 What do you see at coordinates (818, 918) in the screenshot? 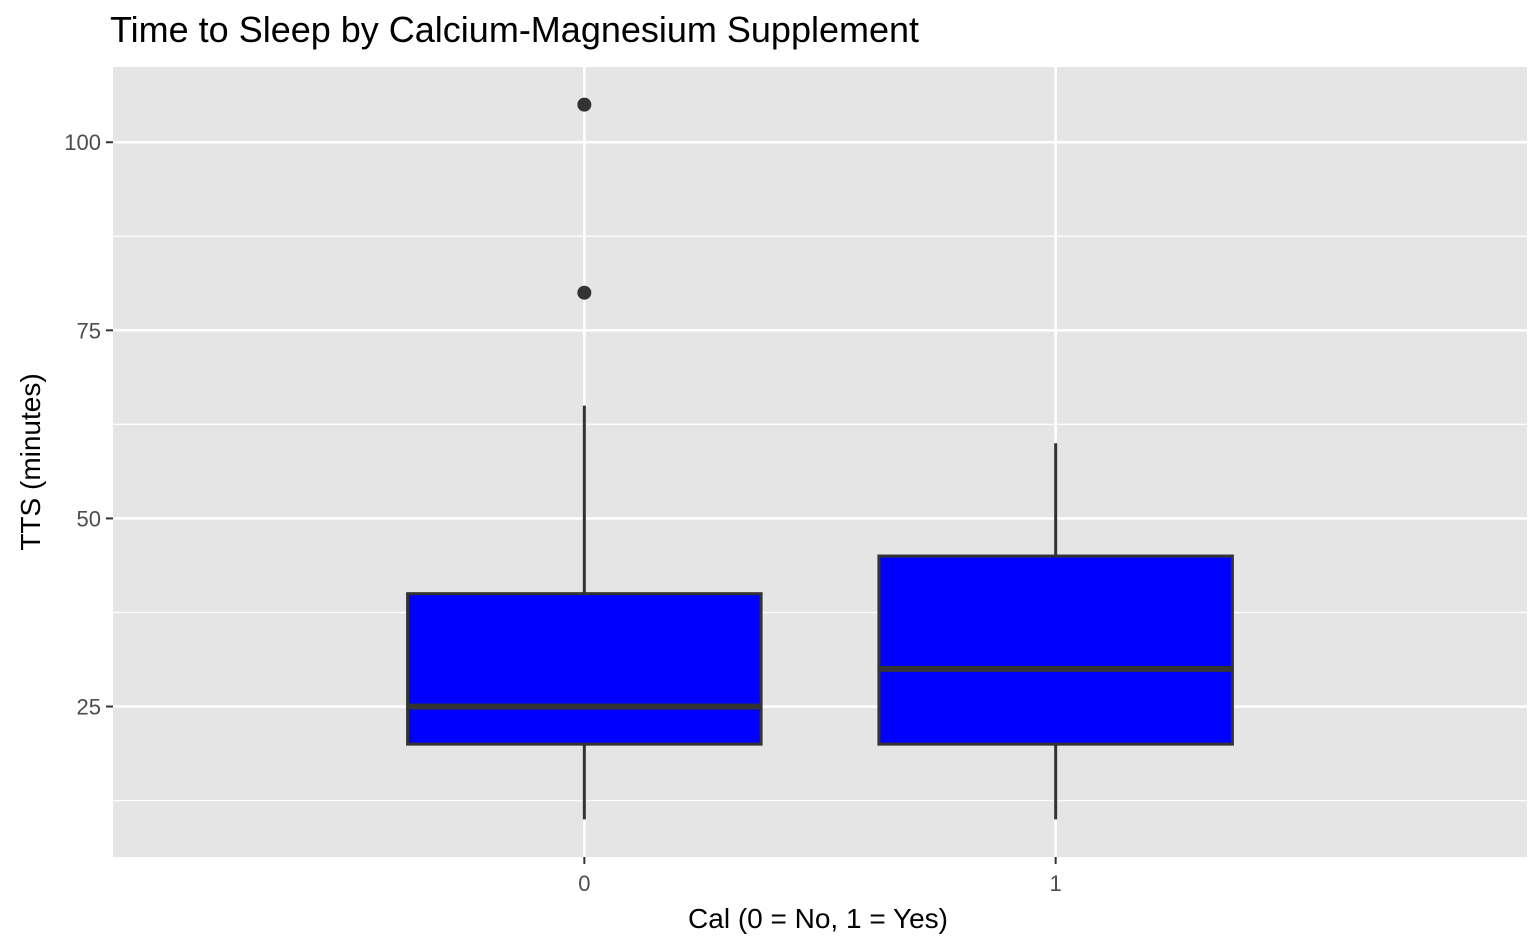
I see `x-axis-title: Cal (0 = No, 1 = Yes)` at bounding box center [818, 918].